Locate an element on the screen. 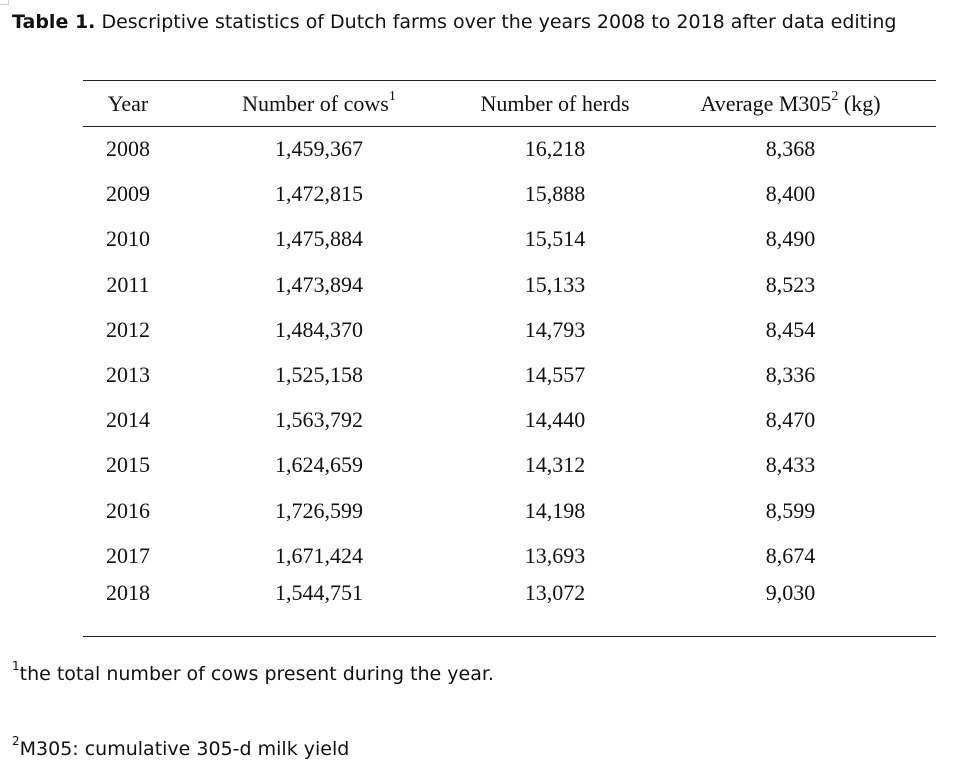  cell-cows: 1,472,815 is located at coordinates (319, 194).